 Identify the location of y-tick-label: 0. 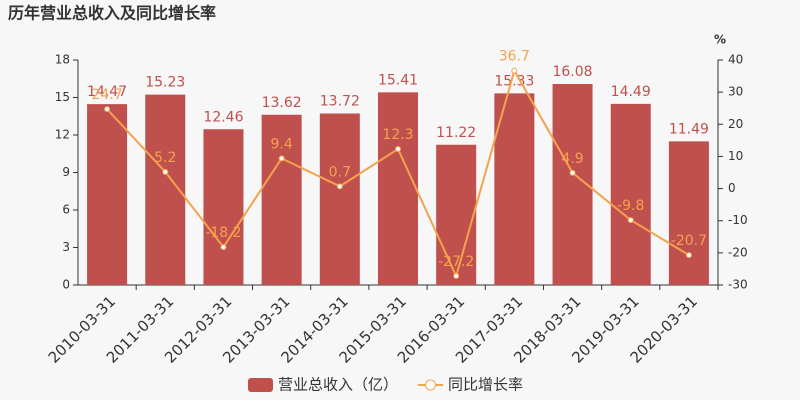
(66, 285).